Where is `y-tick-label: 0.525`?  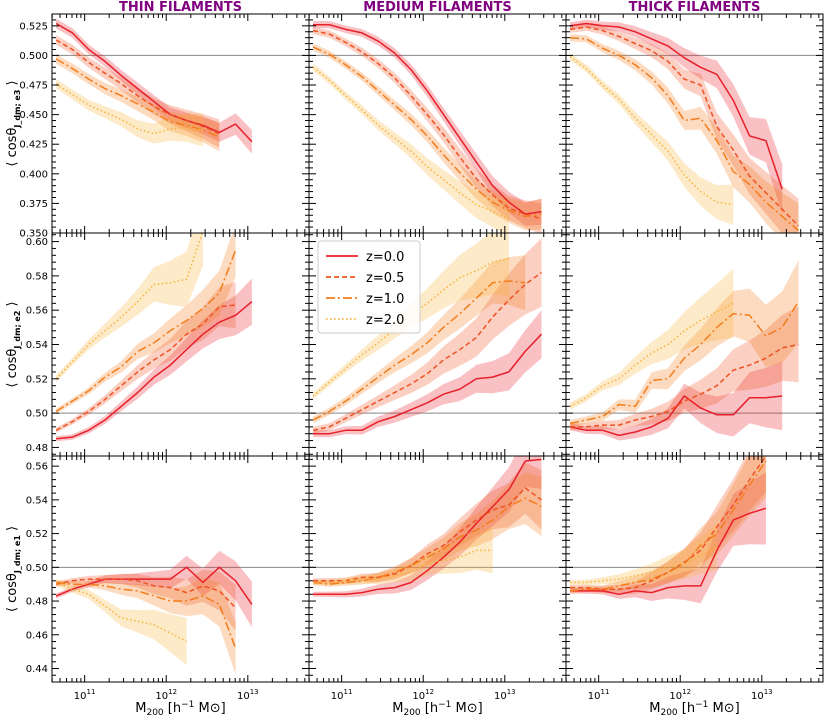
y-tick-label: 0.525 is located at coordinates (33, 26).